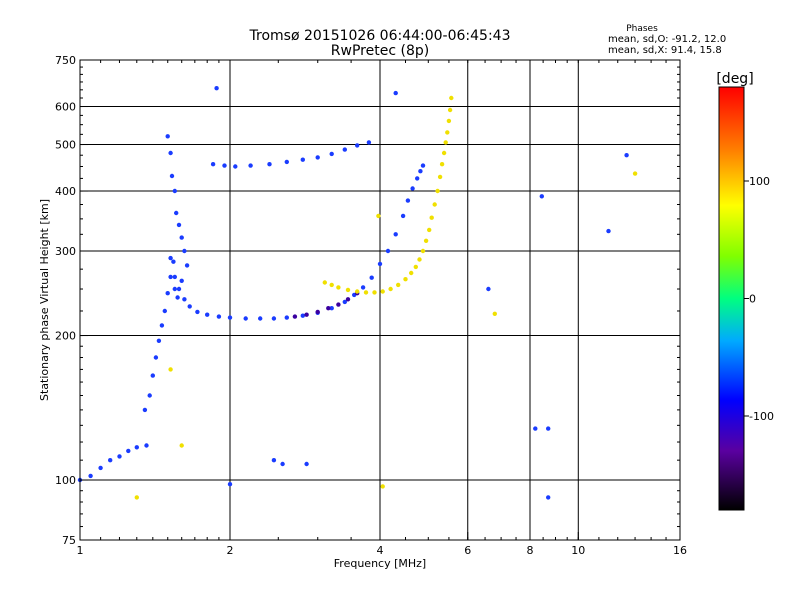 This screenshot has width=800, height=600. What do you see at coordinates (467, 550) in the screenshot?
I see `x-tick-label: 6` at bounding box center [467, 550].